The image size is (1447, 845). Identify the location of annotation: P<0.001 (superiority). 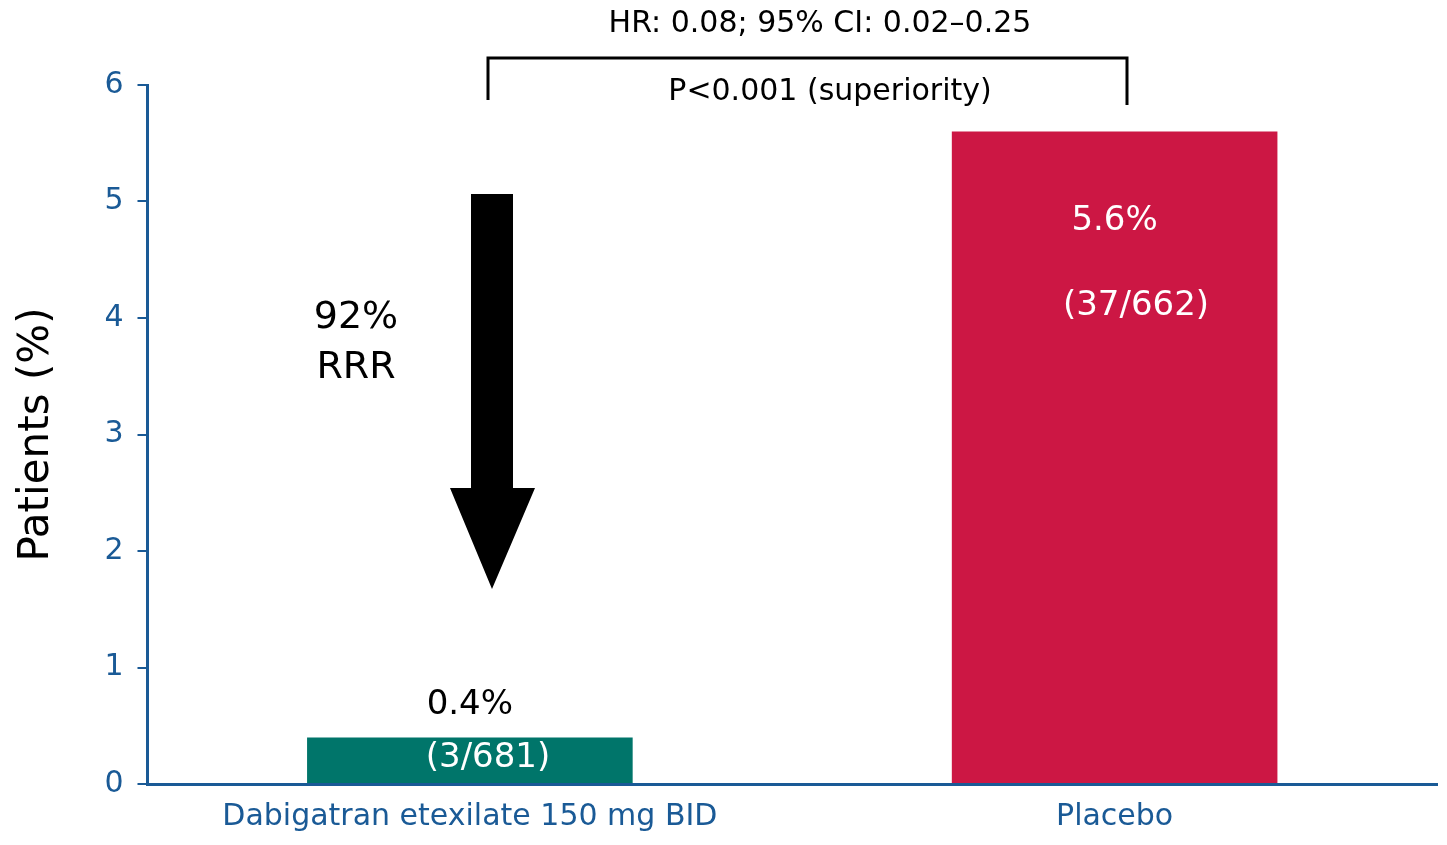
(830, 89).